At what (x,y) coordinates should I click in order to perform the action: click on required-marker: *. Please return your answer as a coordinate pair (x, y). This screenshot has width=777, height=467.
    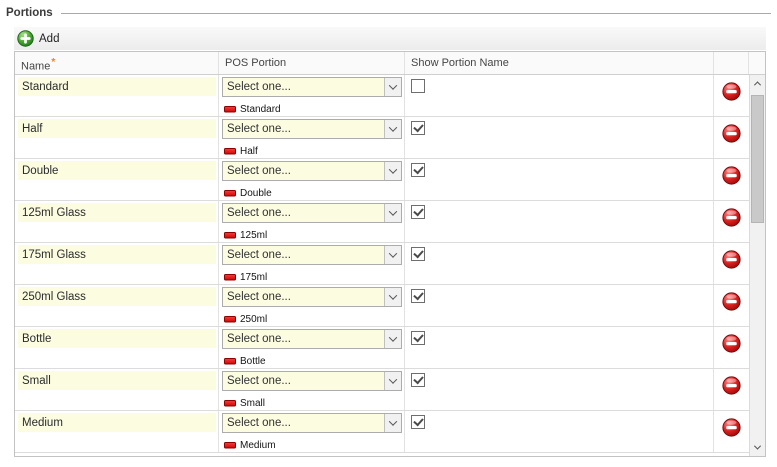
    Looking at the image, I should click on (53, 62).